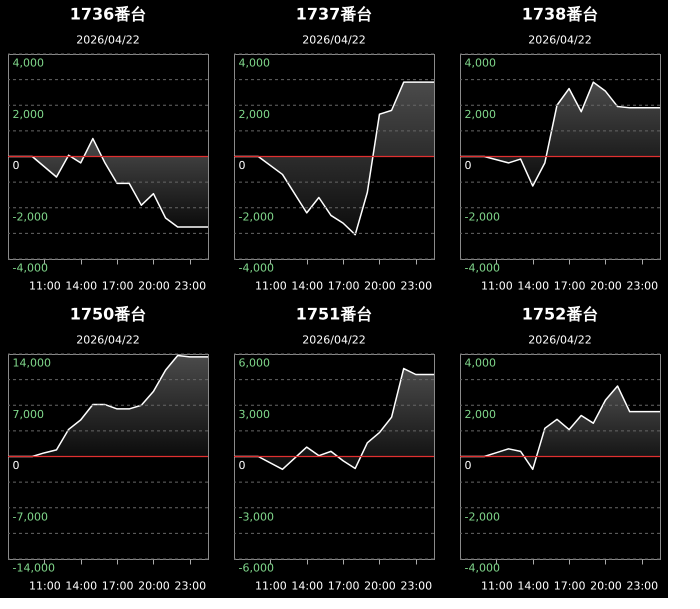  What do you see at coordinates (334, 14) in the screenshot?
I see `chart-title: 1737番台` at bounding box center [334, 14].